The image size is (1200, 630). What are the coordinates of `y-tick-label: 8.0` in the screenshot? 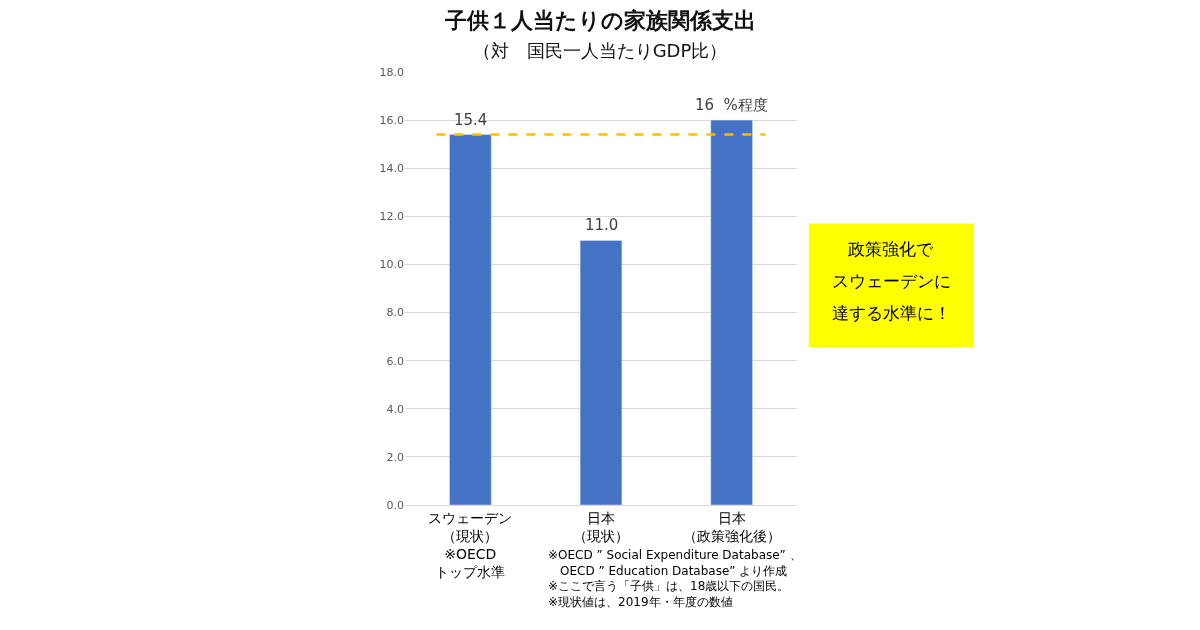 It's located at (395, 313).